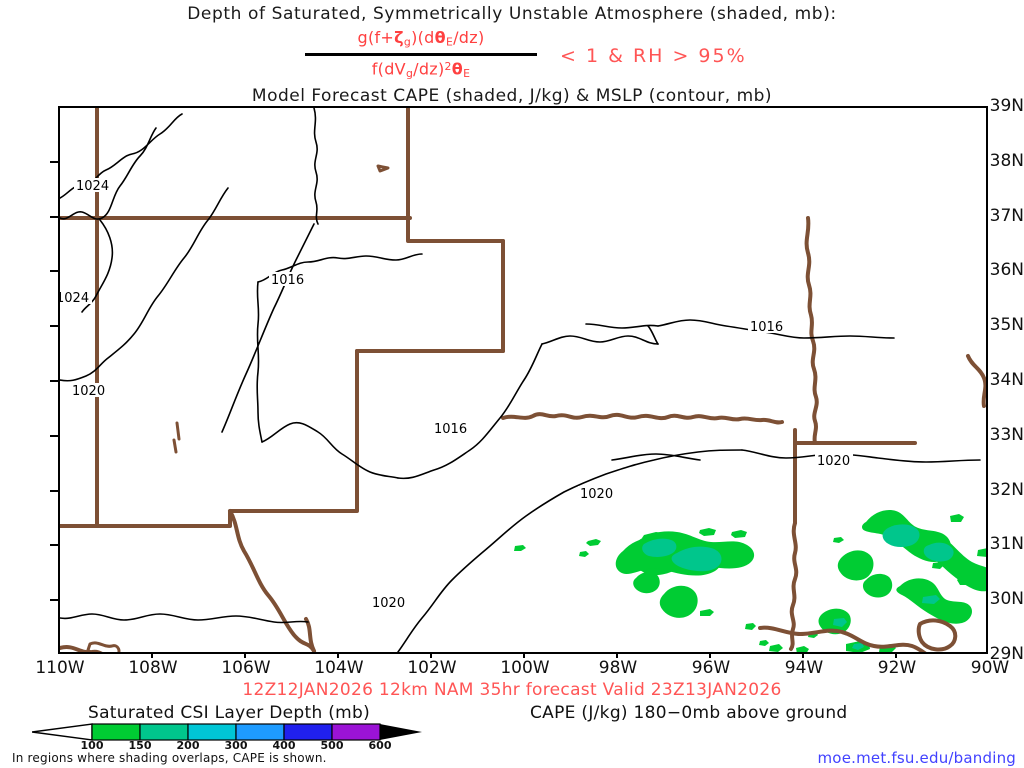 The image size is (1024, 768). What do you see at coordinates (622, 326) in the screenshot?
I see `mslp-contour-1016-35n-left` at bounding box center [622, 326].